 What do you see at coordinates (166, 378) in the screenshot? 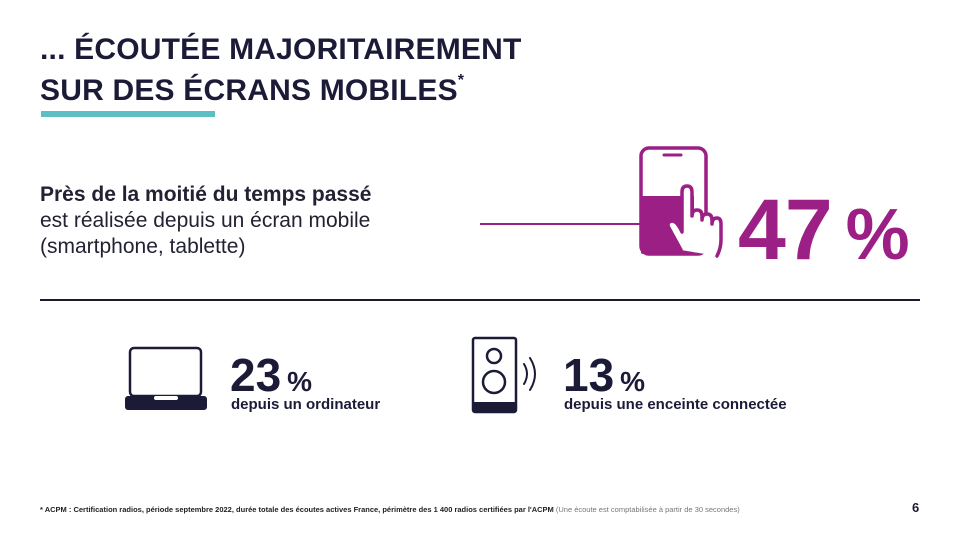
I see `laptop-icon` at bounding box center [166, 378].